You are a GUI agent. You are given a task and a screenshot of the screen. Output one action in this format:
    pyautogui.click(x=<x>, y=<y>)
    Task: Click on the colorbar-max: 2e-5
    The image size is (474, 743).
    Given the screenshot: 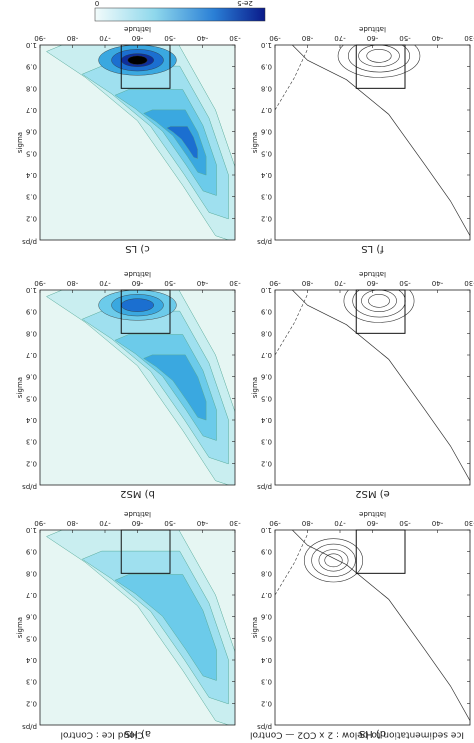 What is the action you would take?
    pyautogui.click(x=245, y=3)
    